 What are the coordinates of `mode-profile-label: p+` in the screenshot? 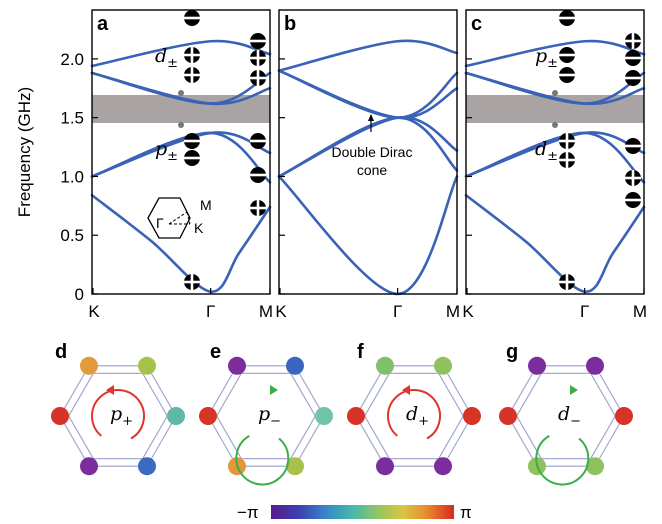 It's located at (121, 416).